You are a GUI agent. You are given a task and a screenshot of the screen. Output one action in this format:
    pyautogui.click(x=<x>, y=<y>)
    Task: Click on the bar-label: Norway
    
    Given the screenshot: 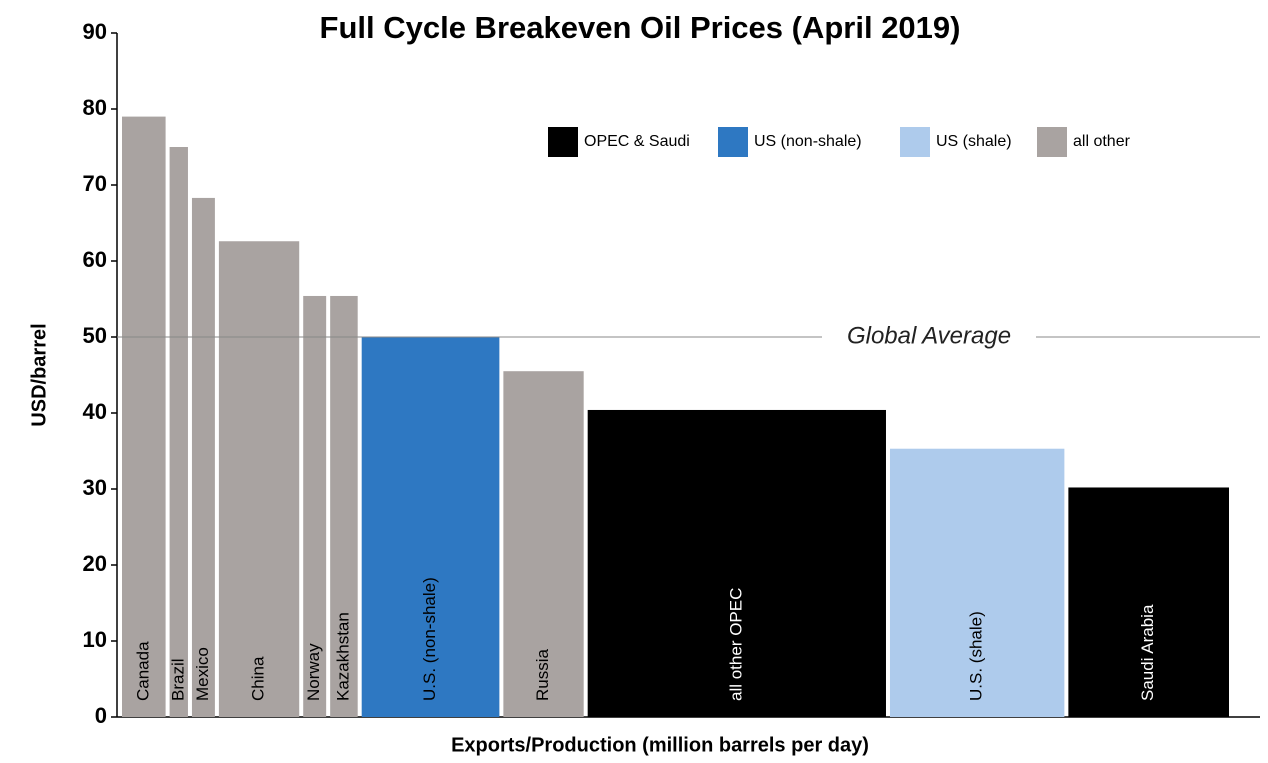 What is the action you would take?
    pyautogui.click(x=313, y=672)
    